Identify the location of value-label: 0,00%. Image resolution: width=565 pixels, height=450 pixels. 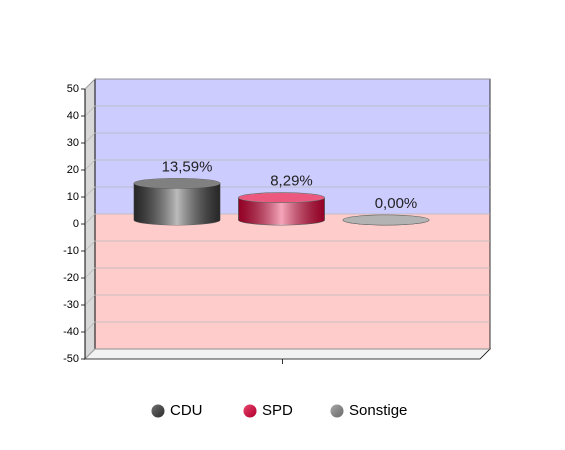
(396, 203).